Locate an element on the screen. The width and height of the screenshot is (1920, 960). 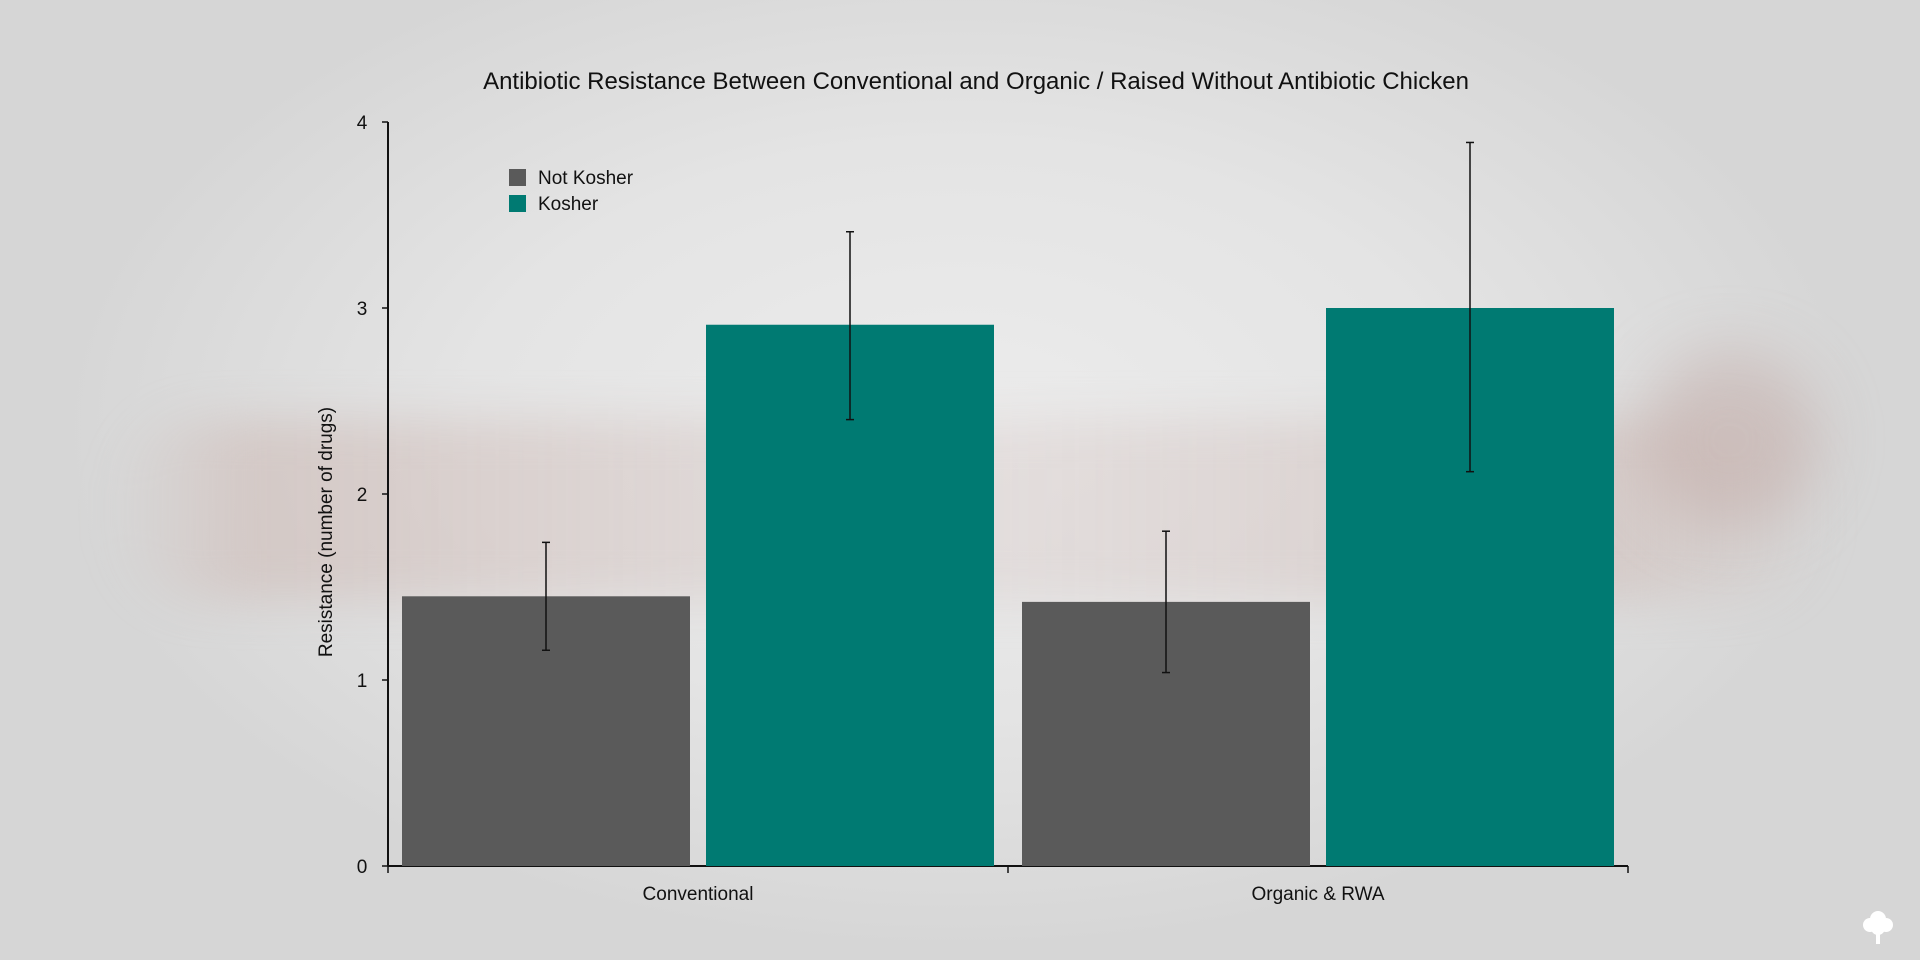
y-tick-label: 3 is located at coordinates (362, 309).